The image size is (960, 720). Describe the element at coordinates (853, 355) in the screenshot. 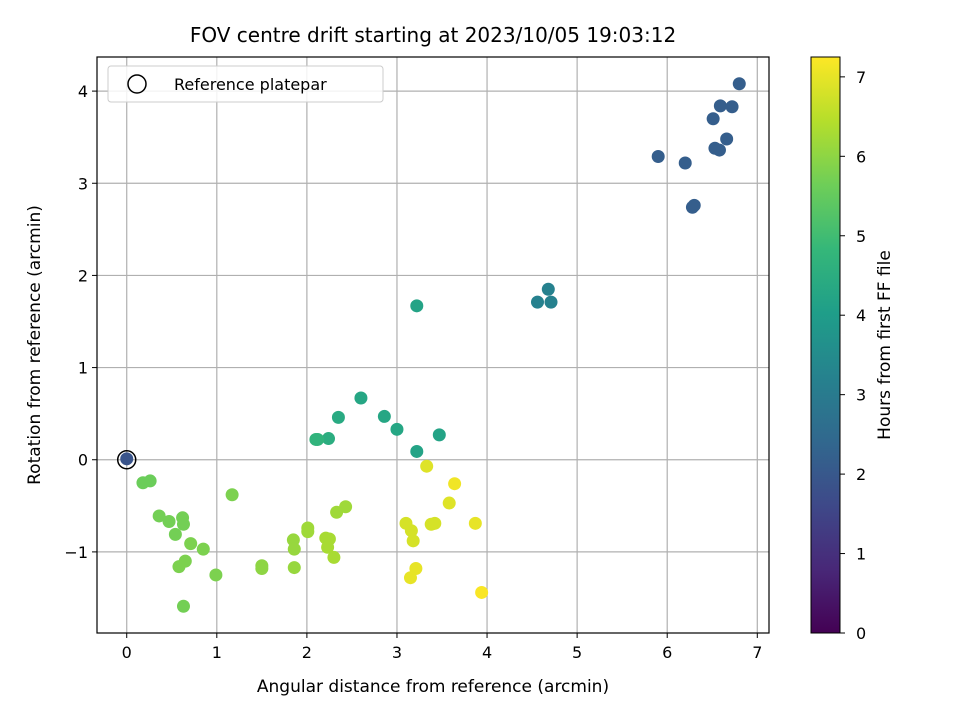

I see `colorbar-ticks: 0 1 2 3 4 5 6 7` at that location.